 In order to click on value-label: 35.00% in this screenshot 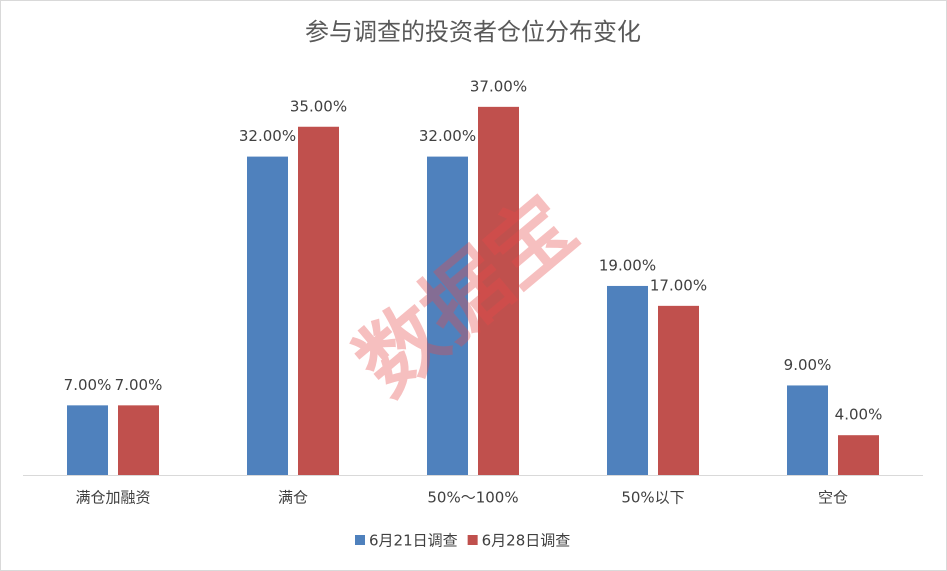, I will do `click(318, 106)`.